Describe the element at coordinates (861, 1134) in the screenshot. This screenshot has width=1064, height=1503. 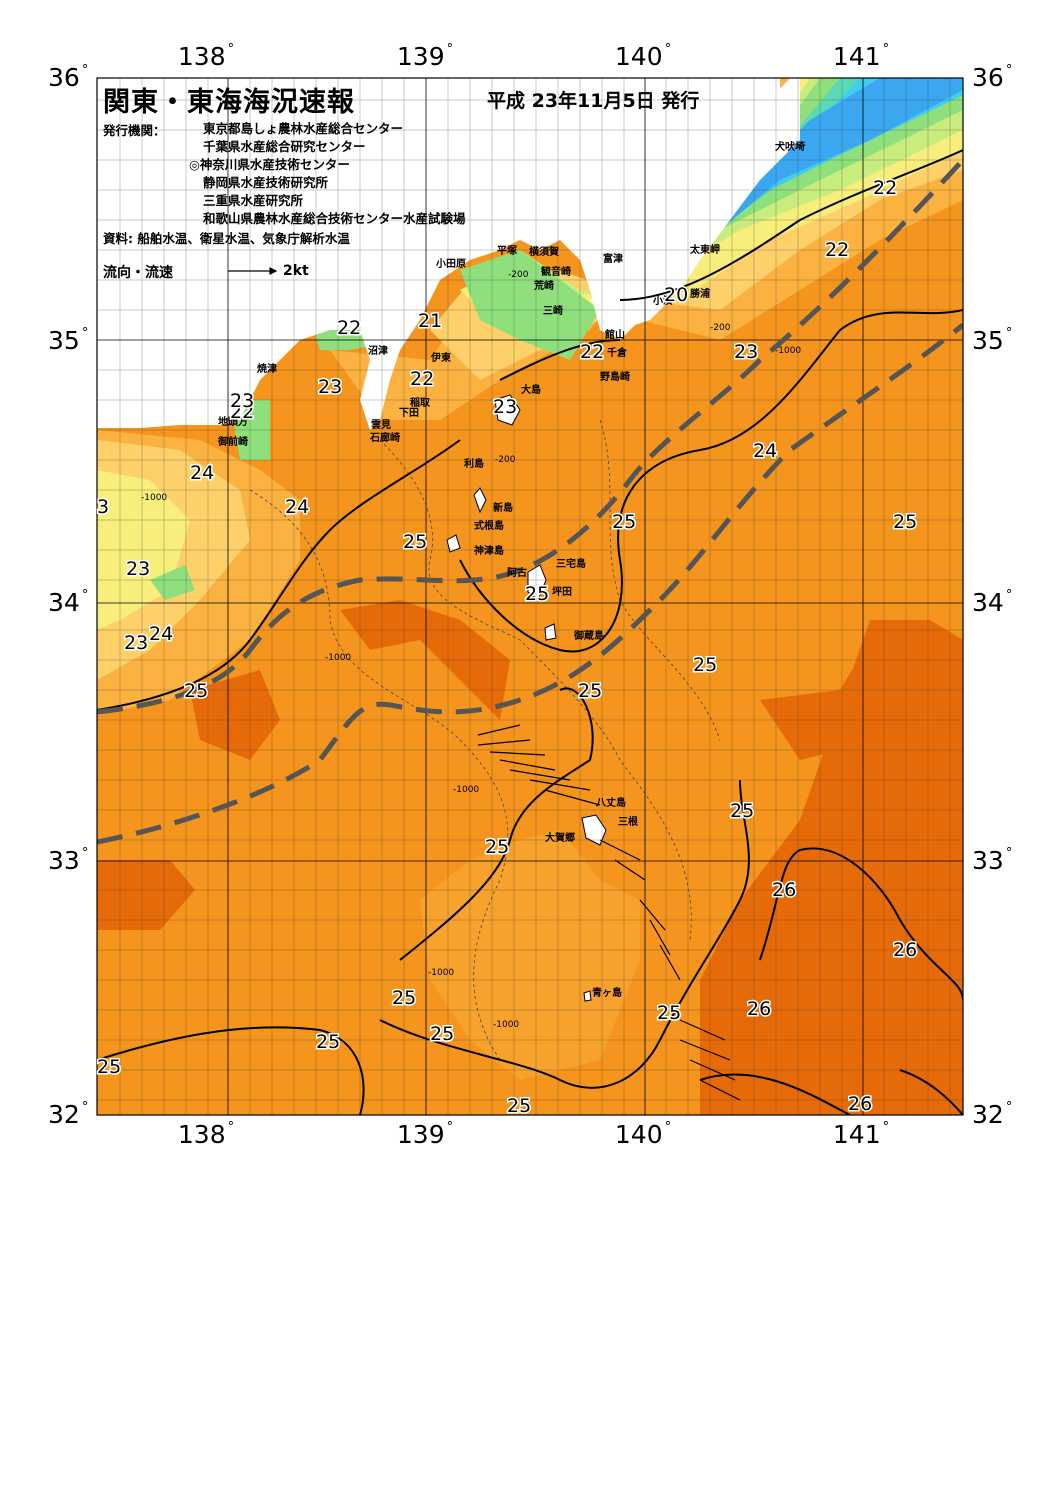
I see `lon-label-bottom-141: 141 °` at that location.